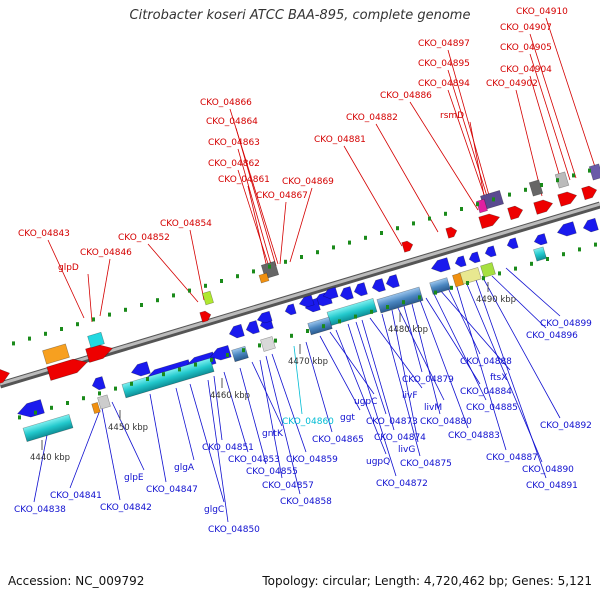  Describe the element at coordinates (76, 581) in the screenshot. I see `accession-text: Accession: NC_009792` at that location.